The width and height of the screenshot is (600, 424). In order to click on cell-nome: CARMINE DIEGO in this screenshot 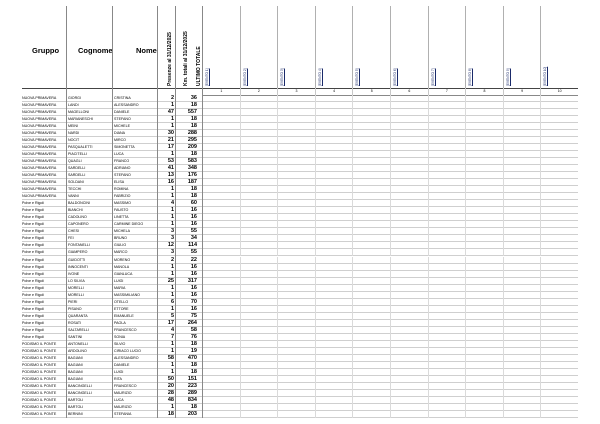, I will do `click(129, 224)`.